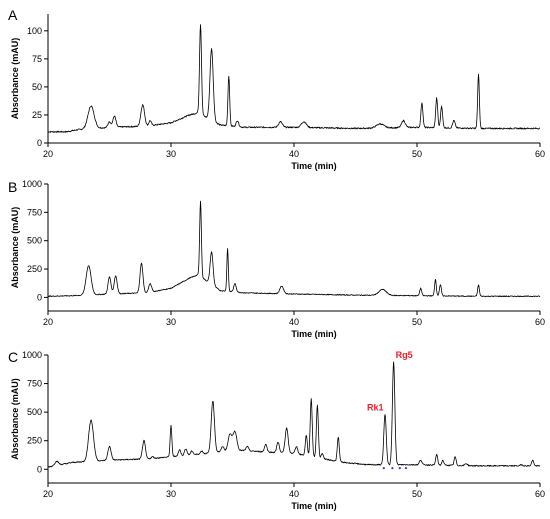 The height and width of the screenshot is (519, 550). I want to click on y-tick-label: 100, so click(34, 31).